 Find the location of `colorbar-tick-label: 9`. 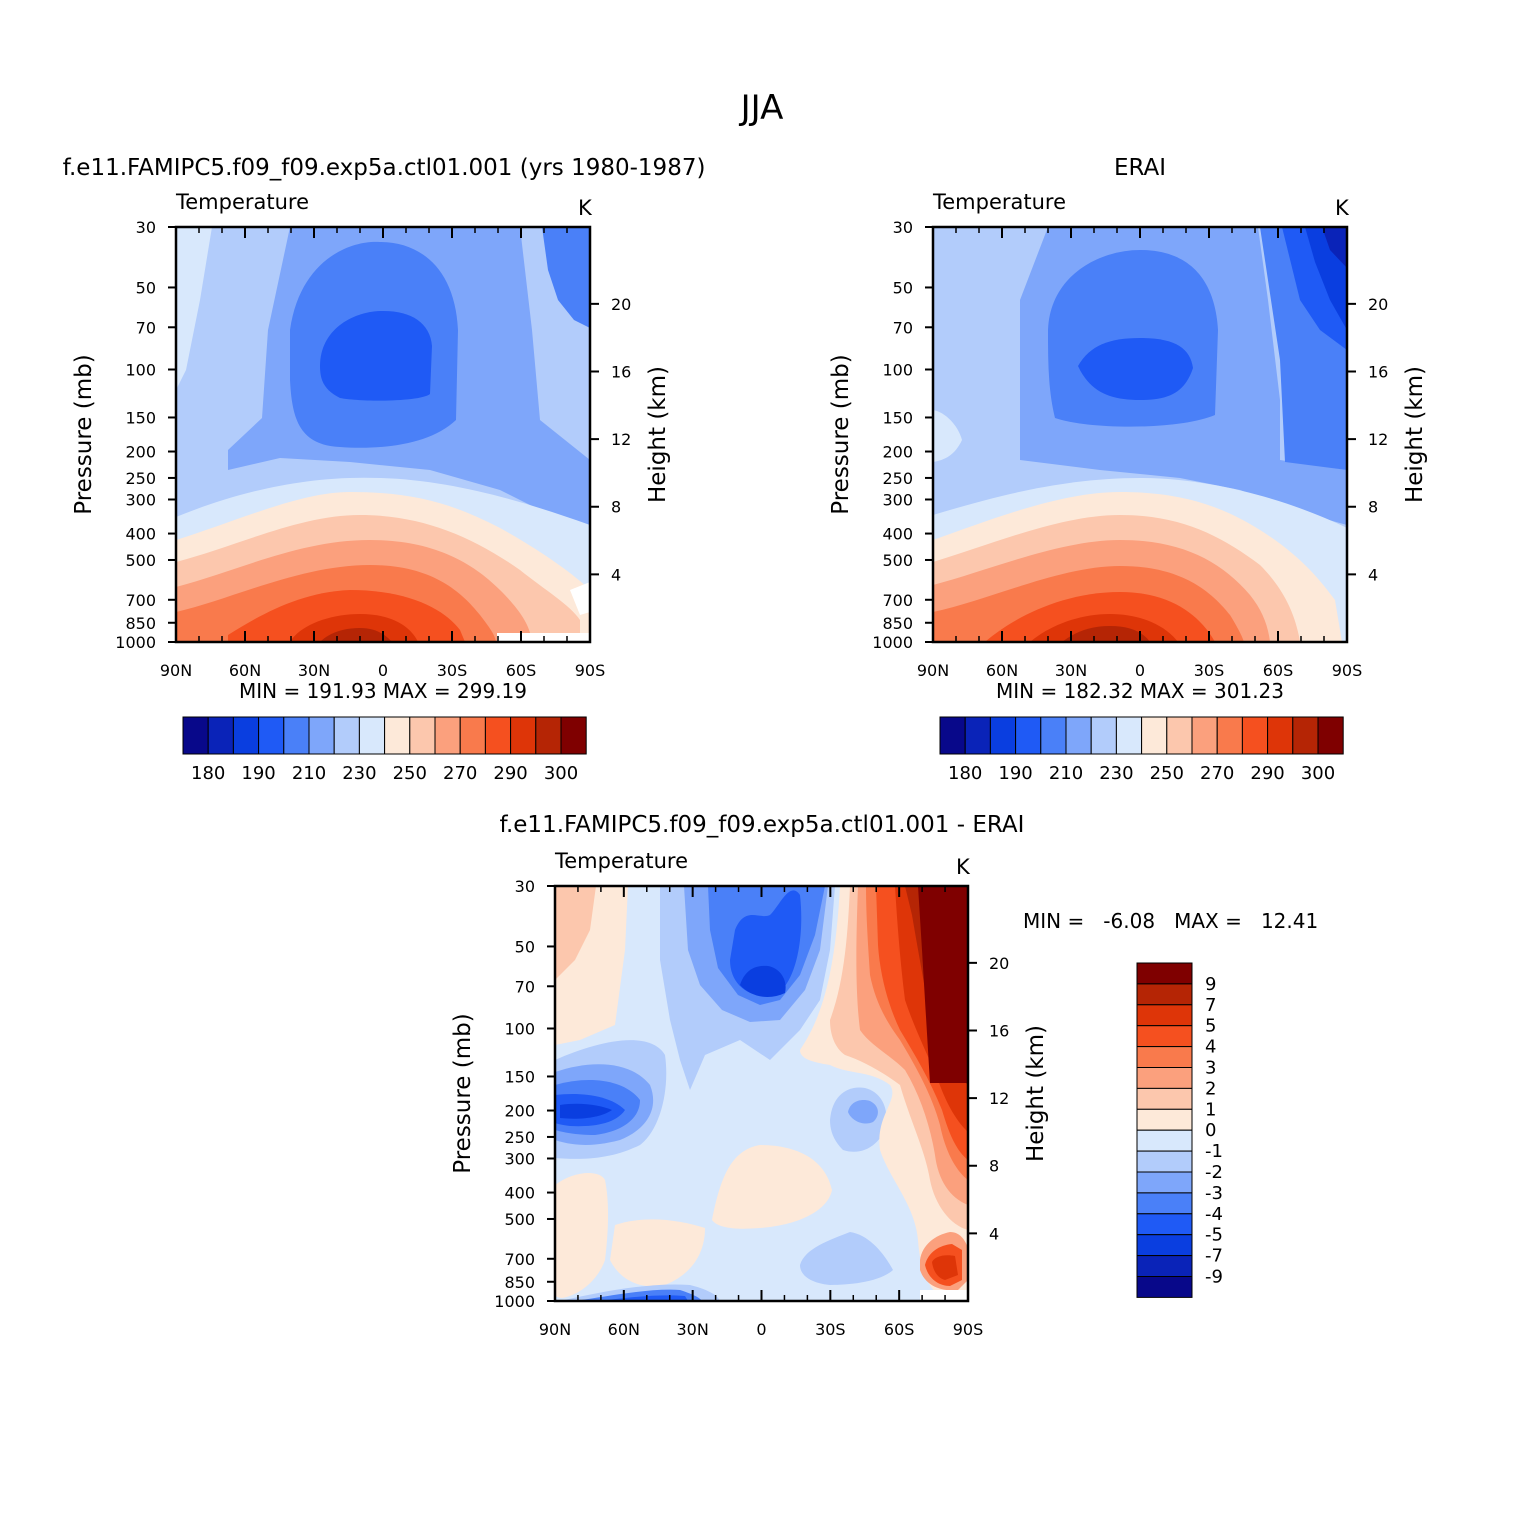

colorbar-tick-label: 9 is located at coordinates (1210, 984).